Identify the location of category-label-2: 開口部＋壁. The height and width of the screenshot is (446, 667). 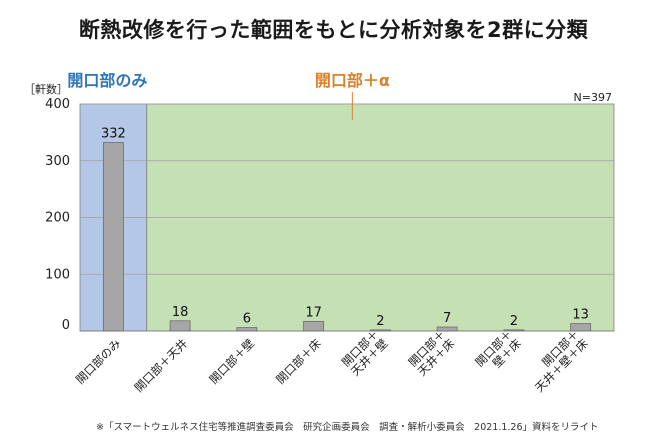
(231, 361).